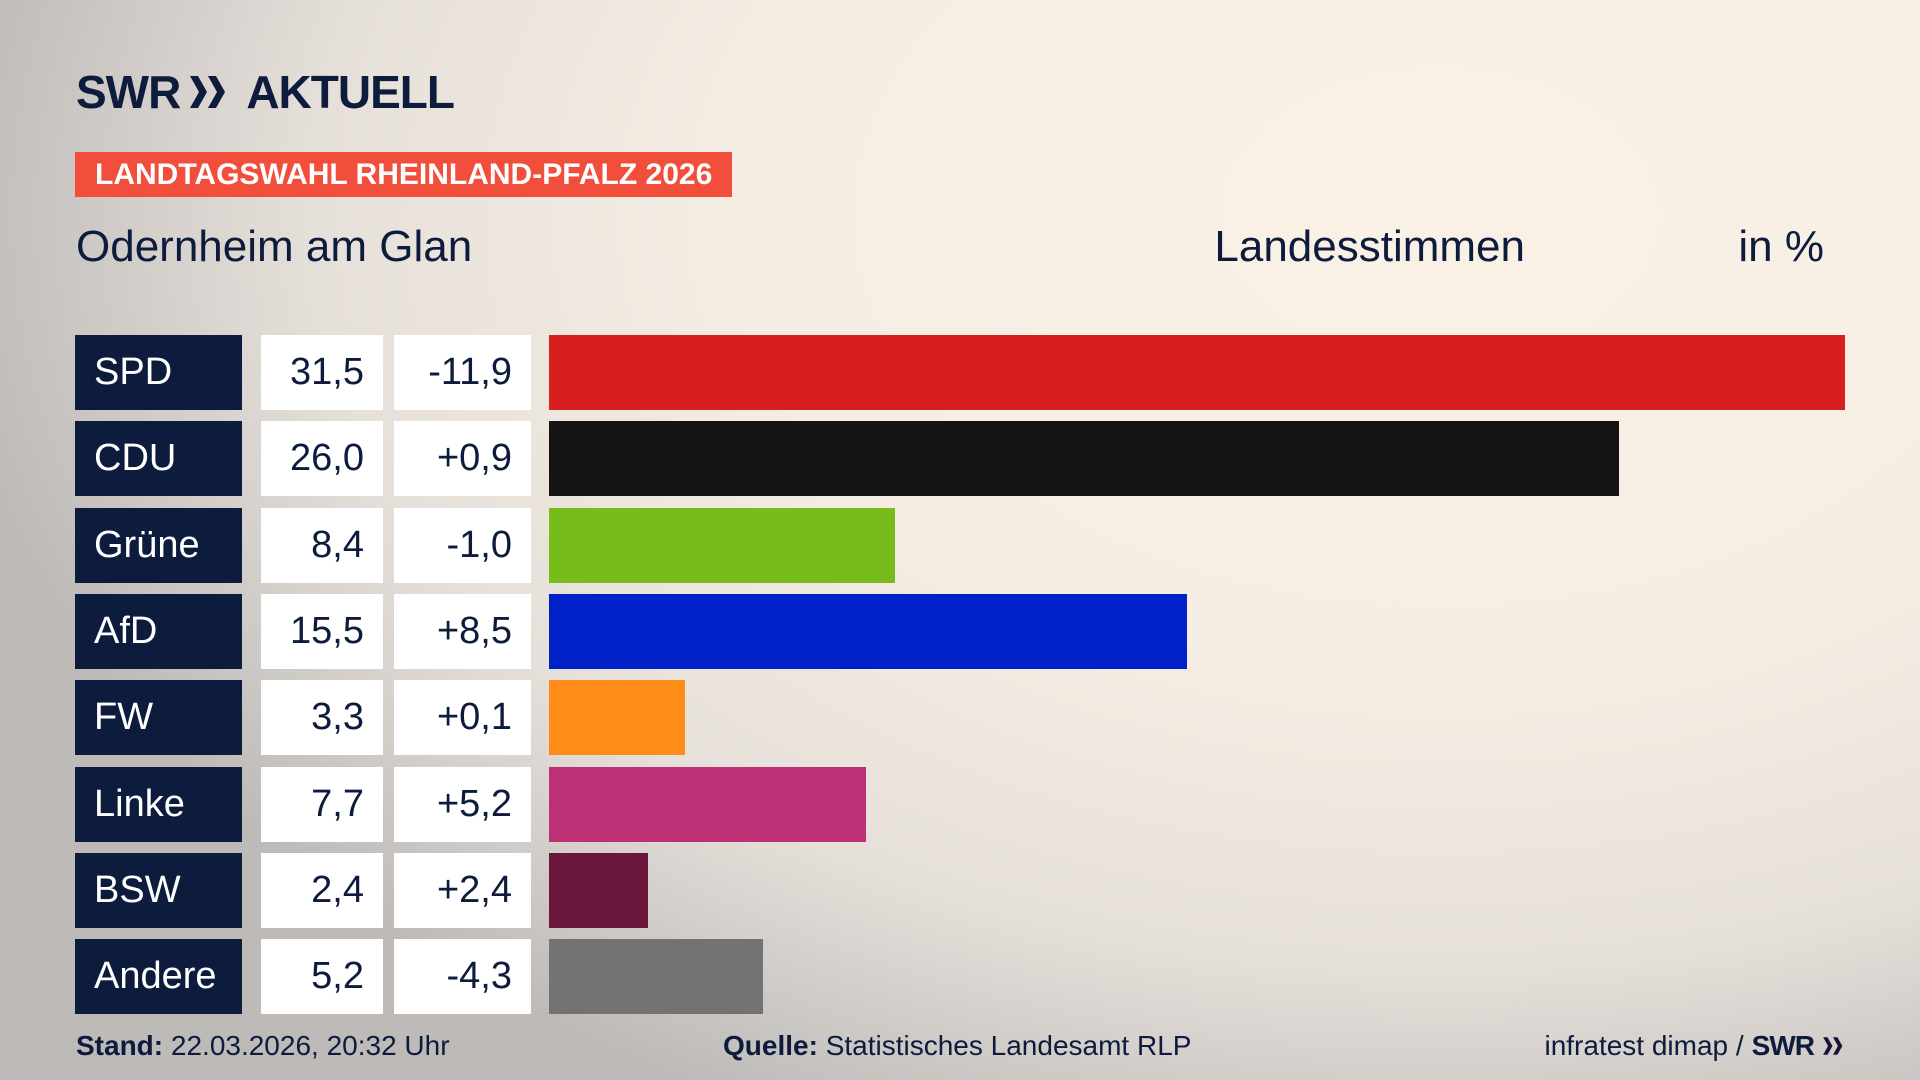 The width and height of the screenshot is (1920, 1080). I want to click on result-row: AfD 15,5 +8,5, so click(960, 631).